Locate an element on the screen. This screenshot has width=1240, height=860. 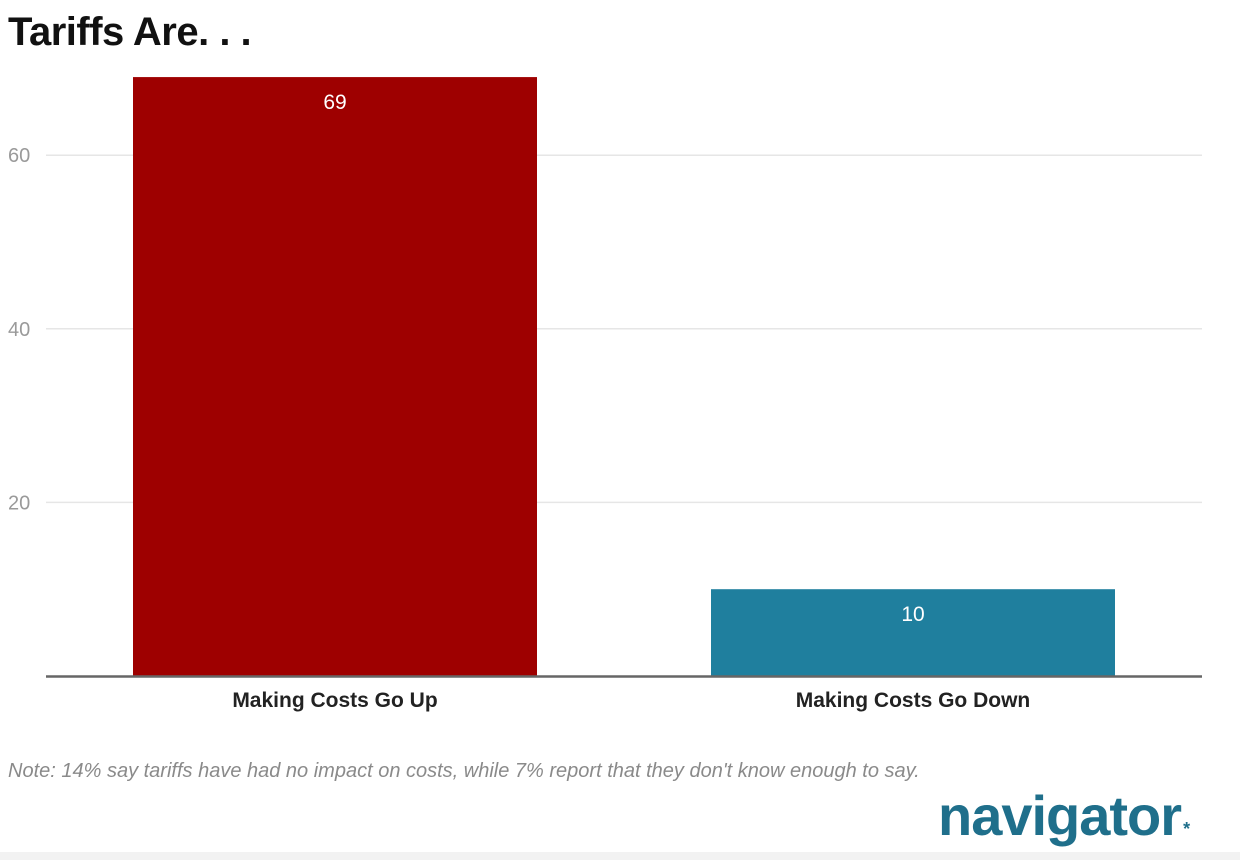
footer-divider is located at coordinates (620, 856).